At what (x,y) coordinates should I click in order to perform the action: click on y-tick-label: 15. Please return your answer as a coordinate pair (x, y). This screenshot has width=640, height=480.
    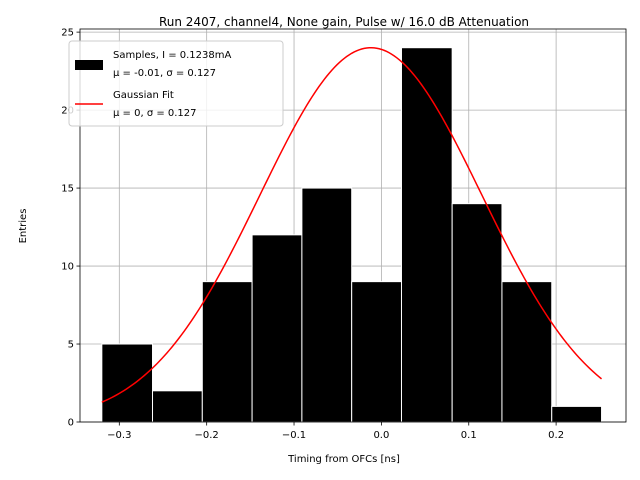
    Looking at the image, I should click on (67, 189).